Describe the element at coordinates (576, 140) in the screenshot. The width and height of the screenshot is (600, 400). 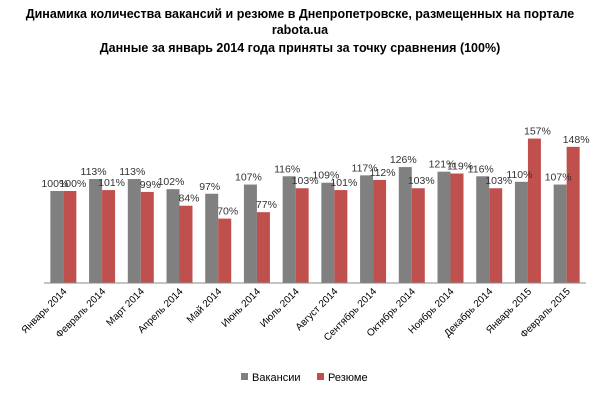
I see `data-label-resumes: 148%` at that location.